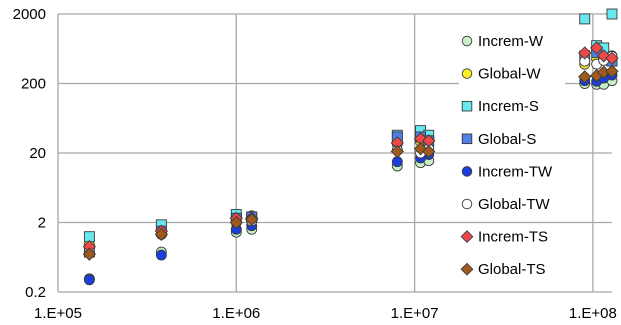  I want to click on legend-label: Global-TW, so click(514, 204).